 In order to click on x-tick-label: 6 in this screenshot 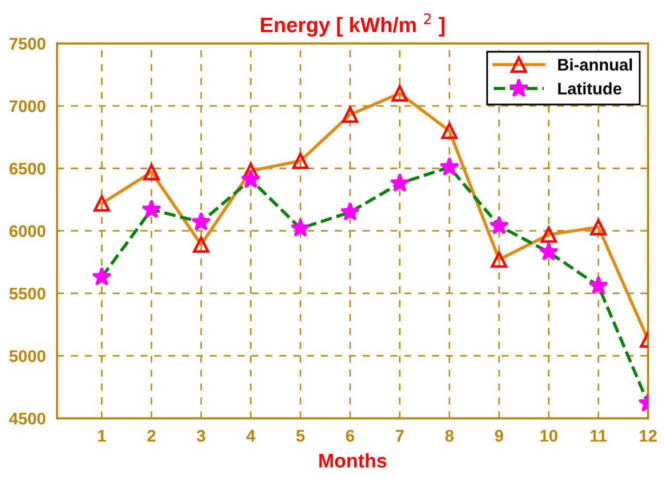, I will do `click(350, 436)`.